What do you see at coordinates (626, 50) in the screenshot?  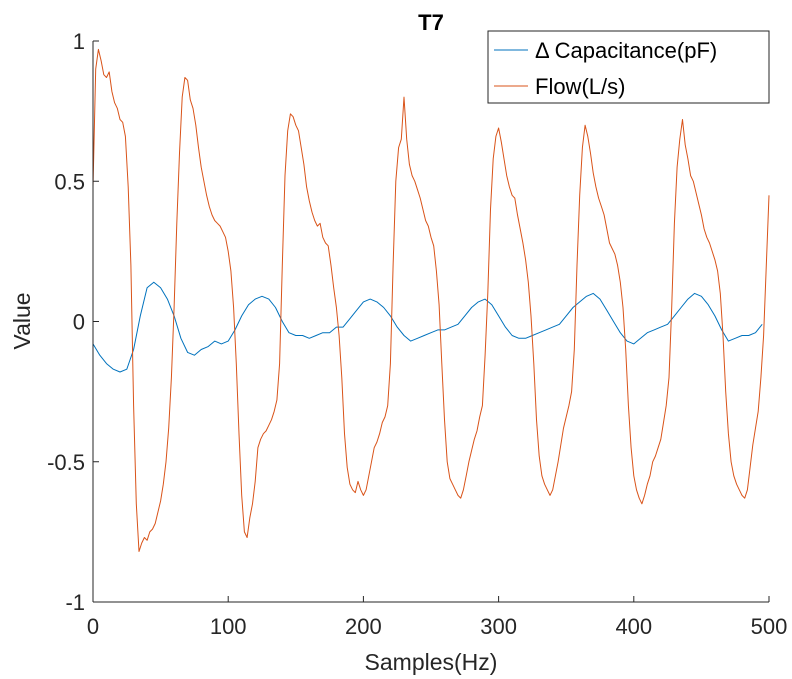 I see `legend-label-capacitance: Δ Capacitance(pF)` at bounding box center [626, 50].